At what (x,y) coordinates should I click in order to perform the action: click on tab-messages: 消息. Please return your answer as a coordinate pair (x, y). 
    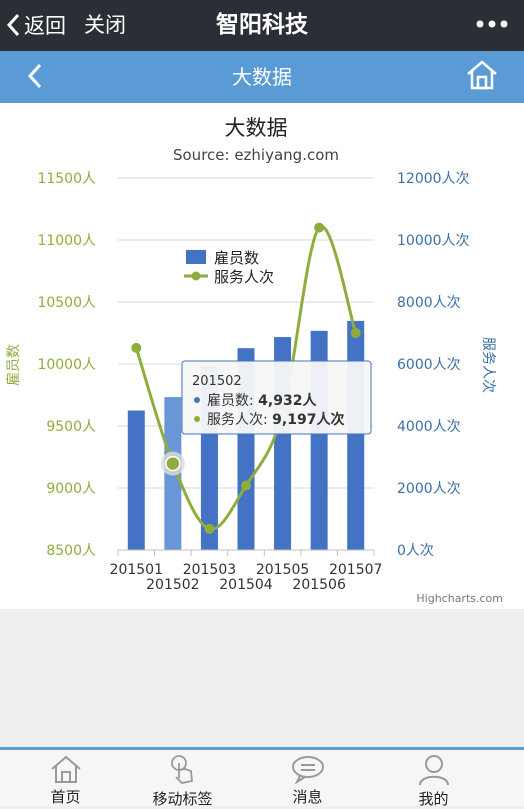
    Looking at the image, I should click on (307, 778).